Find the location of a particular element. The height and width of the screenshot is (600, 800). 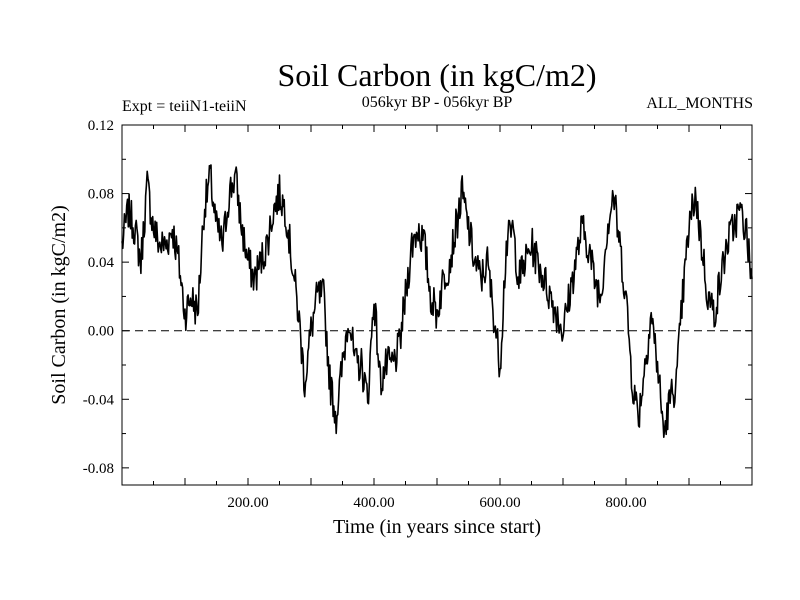

y-tick-label: -0.08 is located at coordinates (98, 469).